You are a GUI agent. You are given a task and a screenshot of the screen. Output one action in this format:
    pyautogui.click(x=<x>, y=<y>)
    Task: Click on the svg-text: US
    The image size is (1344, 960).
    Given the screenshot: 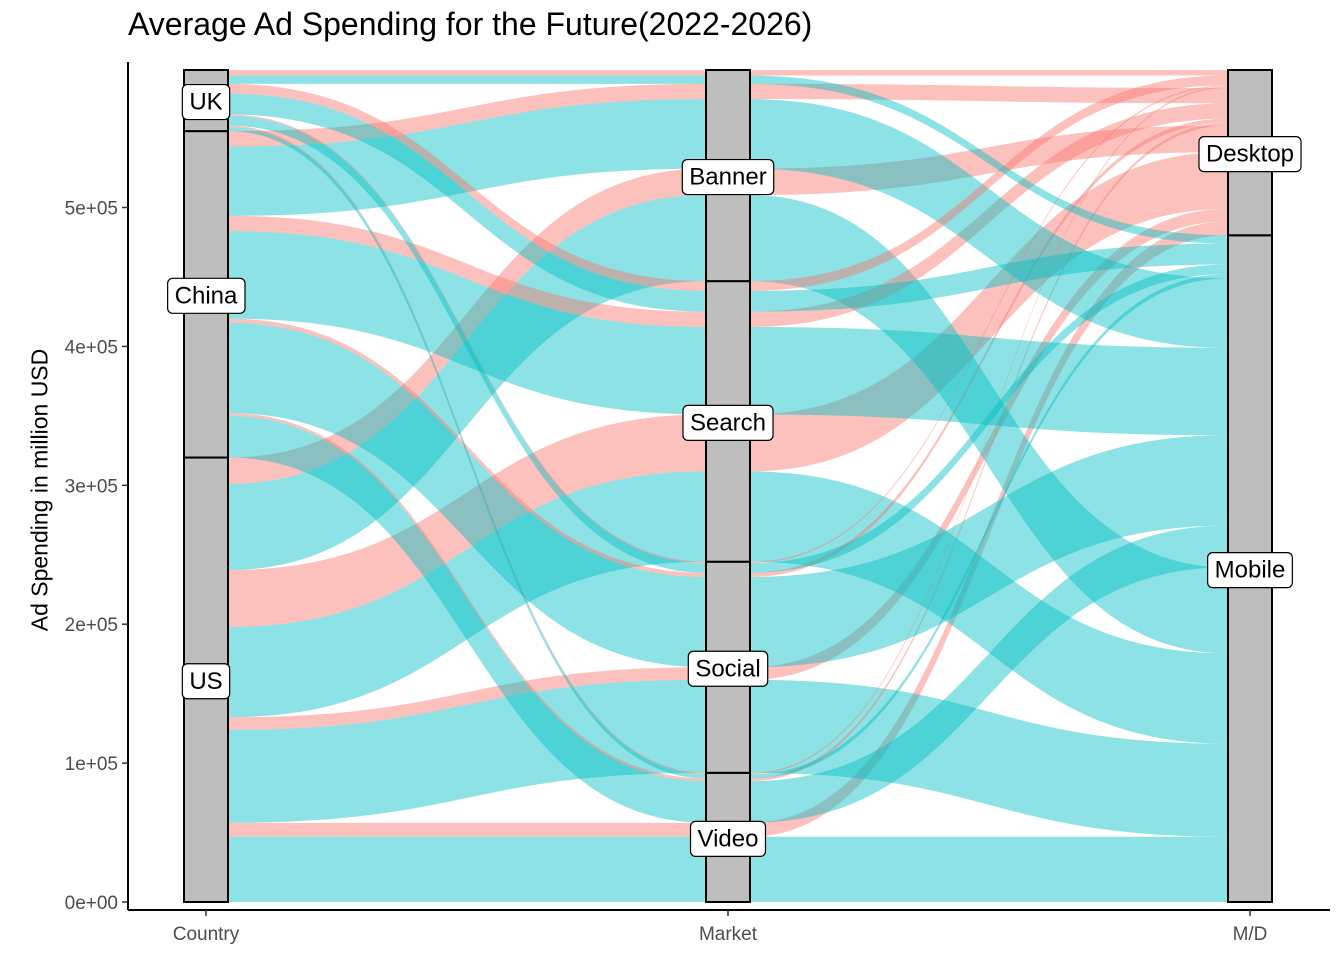 What is the action you would take?
    pyautogui.click(x=205, y=681)
    